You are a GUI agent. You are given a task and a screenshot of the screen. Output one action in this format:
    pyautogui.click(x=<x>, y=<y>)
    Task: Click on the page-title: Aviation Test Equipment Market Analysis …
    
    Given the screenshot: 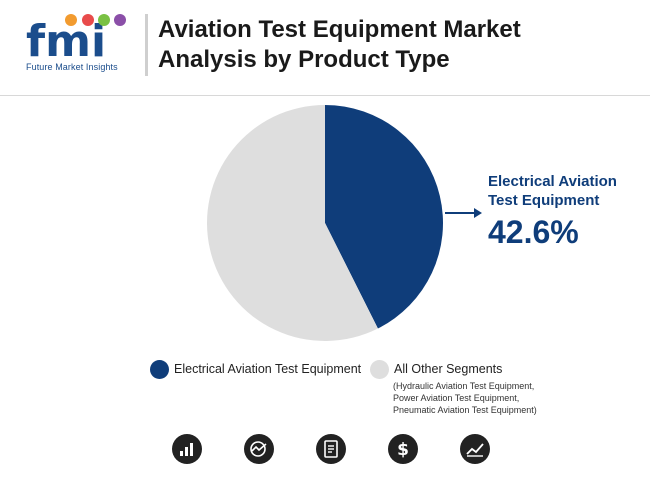 What is the action you would take?
    pyautogui.click(x=393, y=45)
    